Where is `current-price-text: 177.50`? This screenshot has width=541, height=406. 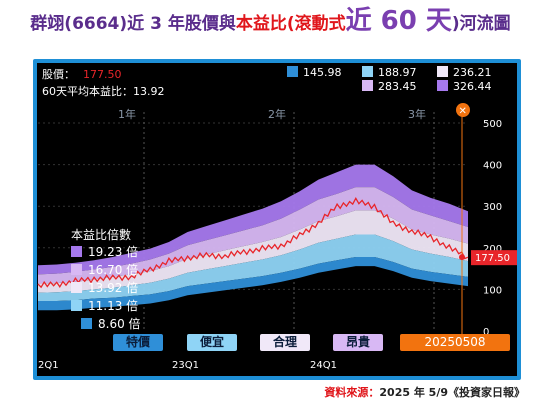 current-price-text: 177.50 is located at coordinates (492, 258).